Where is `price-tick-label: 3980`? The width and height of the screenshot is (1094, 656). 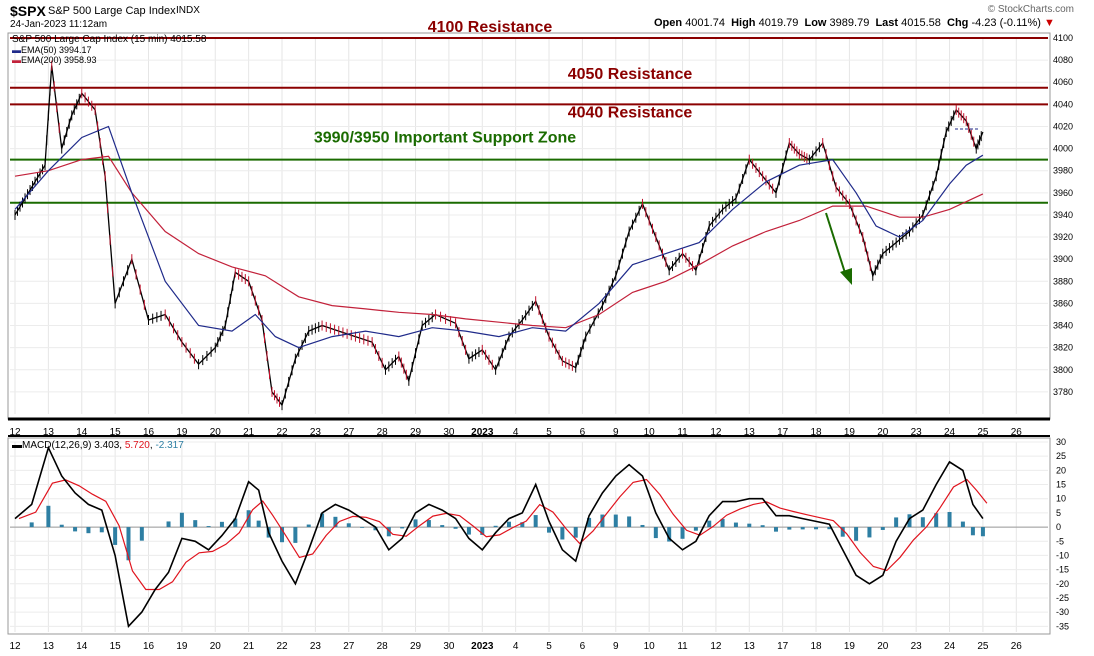 price-tick-label: 3980 is located at coordinates (1063, 171).